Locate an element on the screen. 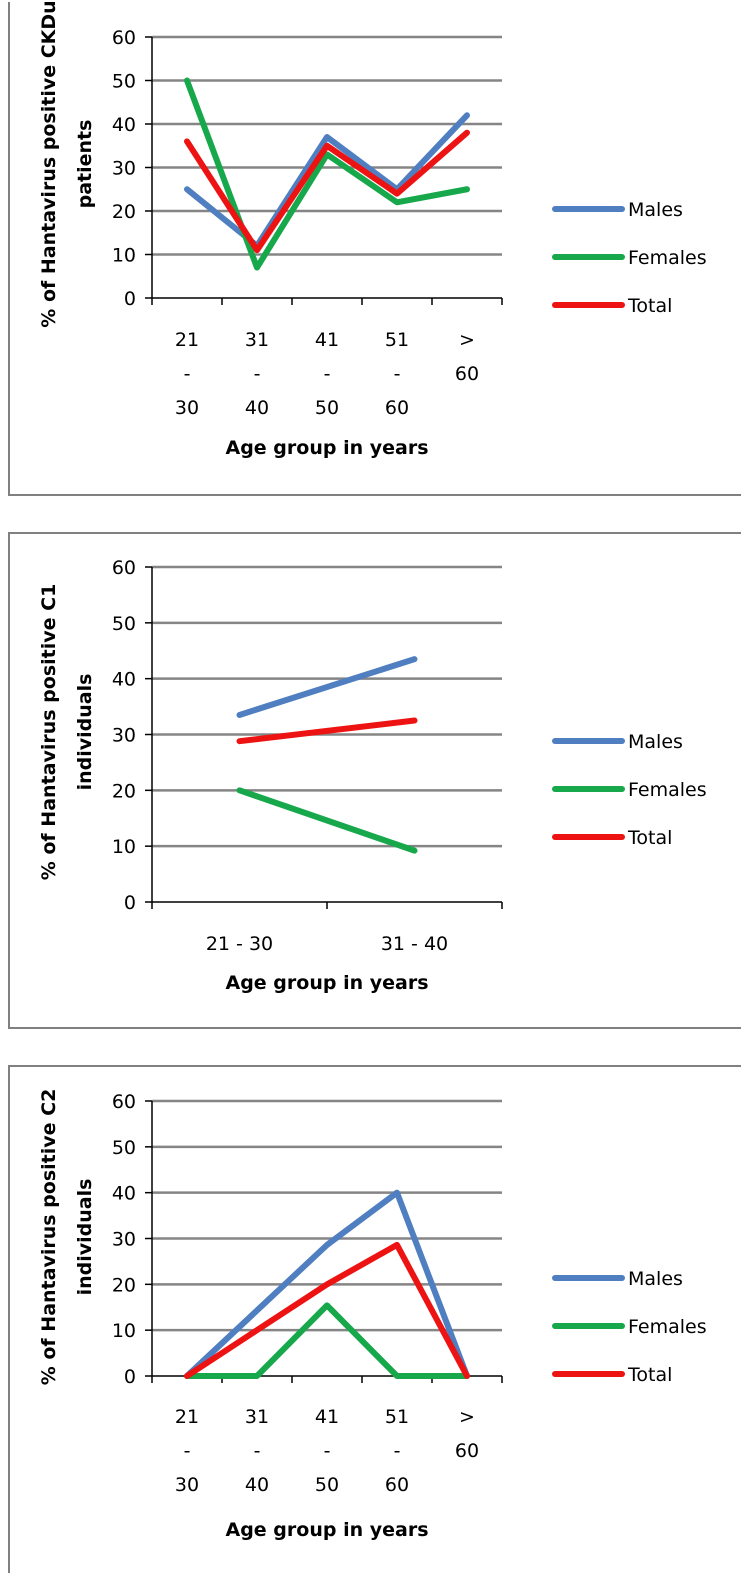  y-axis-title-line: % of Hantavirus positive C1 is located at coordinates (49, 732).